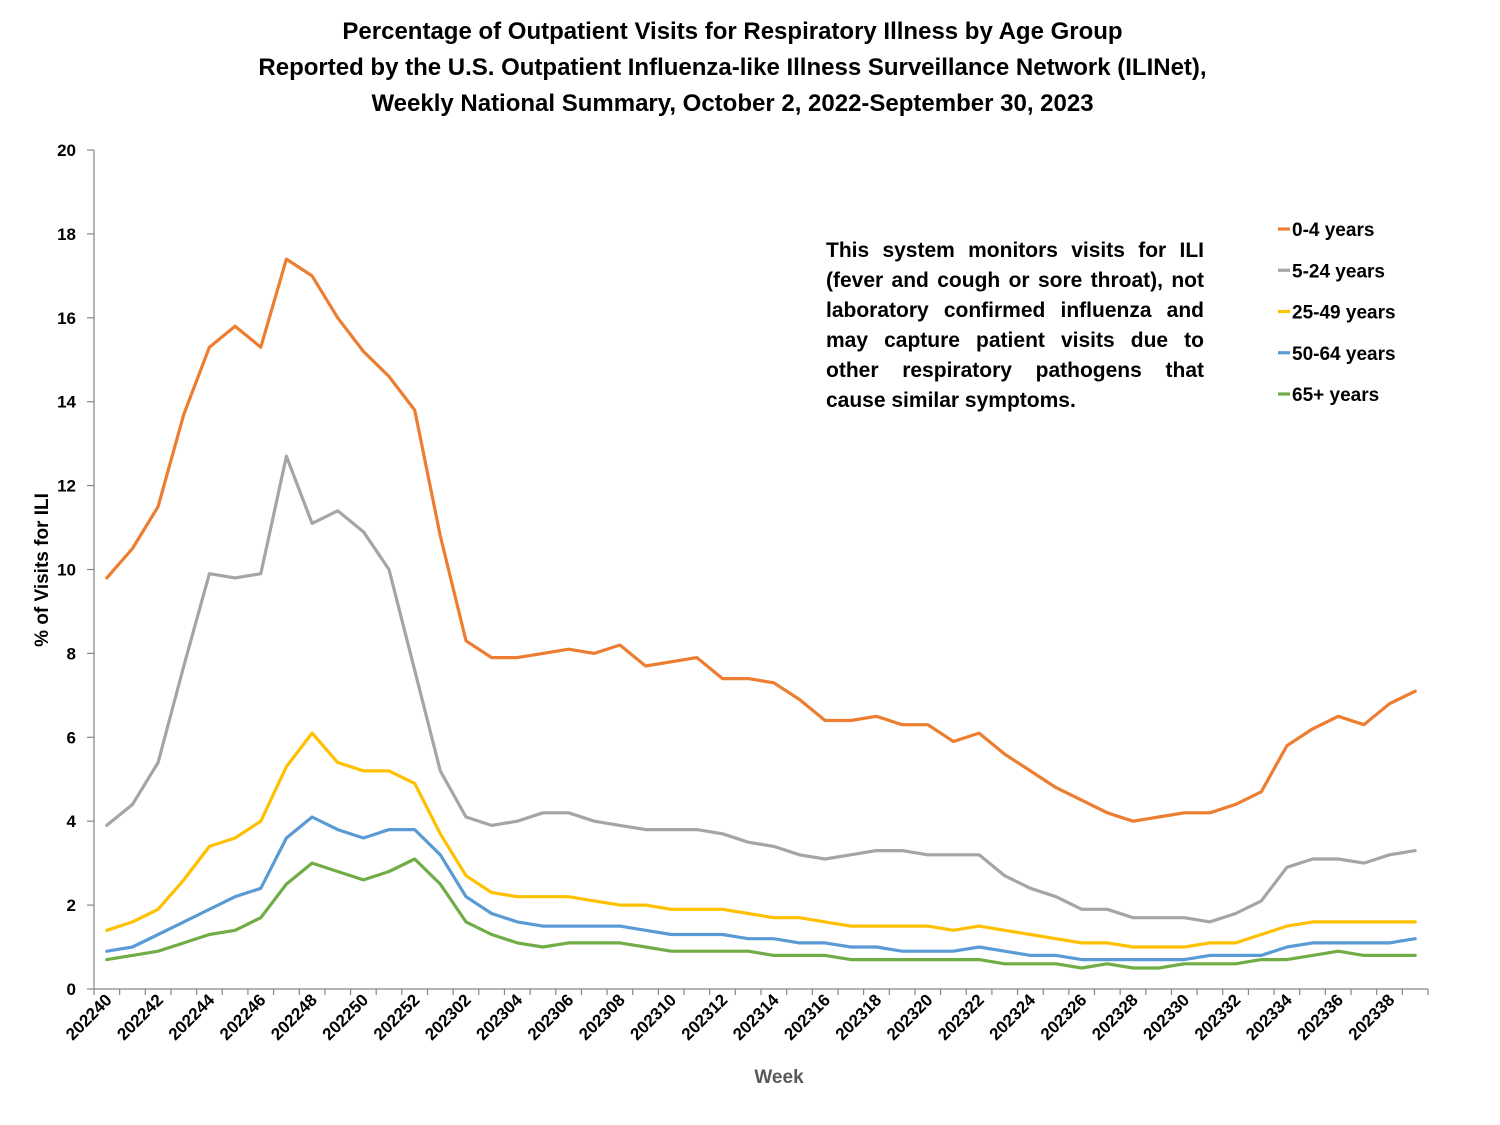 This screenshot has width=1500, height=1125. Describe the element at coordinates (1333, 230) in the screenshot. I see `legend-label: 0-4 years` at that location.